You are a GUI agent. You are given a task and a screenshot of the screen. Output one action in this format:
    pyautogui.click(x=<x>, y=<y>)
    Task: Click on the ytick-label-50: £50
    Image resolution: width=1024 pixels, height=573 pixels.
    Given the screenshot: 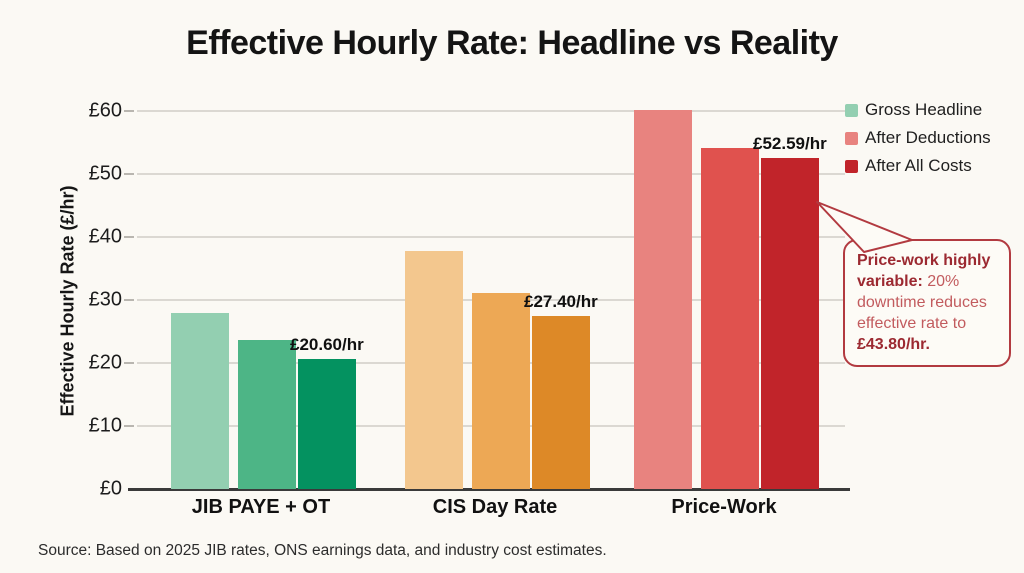 What is the action you would take?
    pyautogui.click(x=105, y=173)
    